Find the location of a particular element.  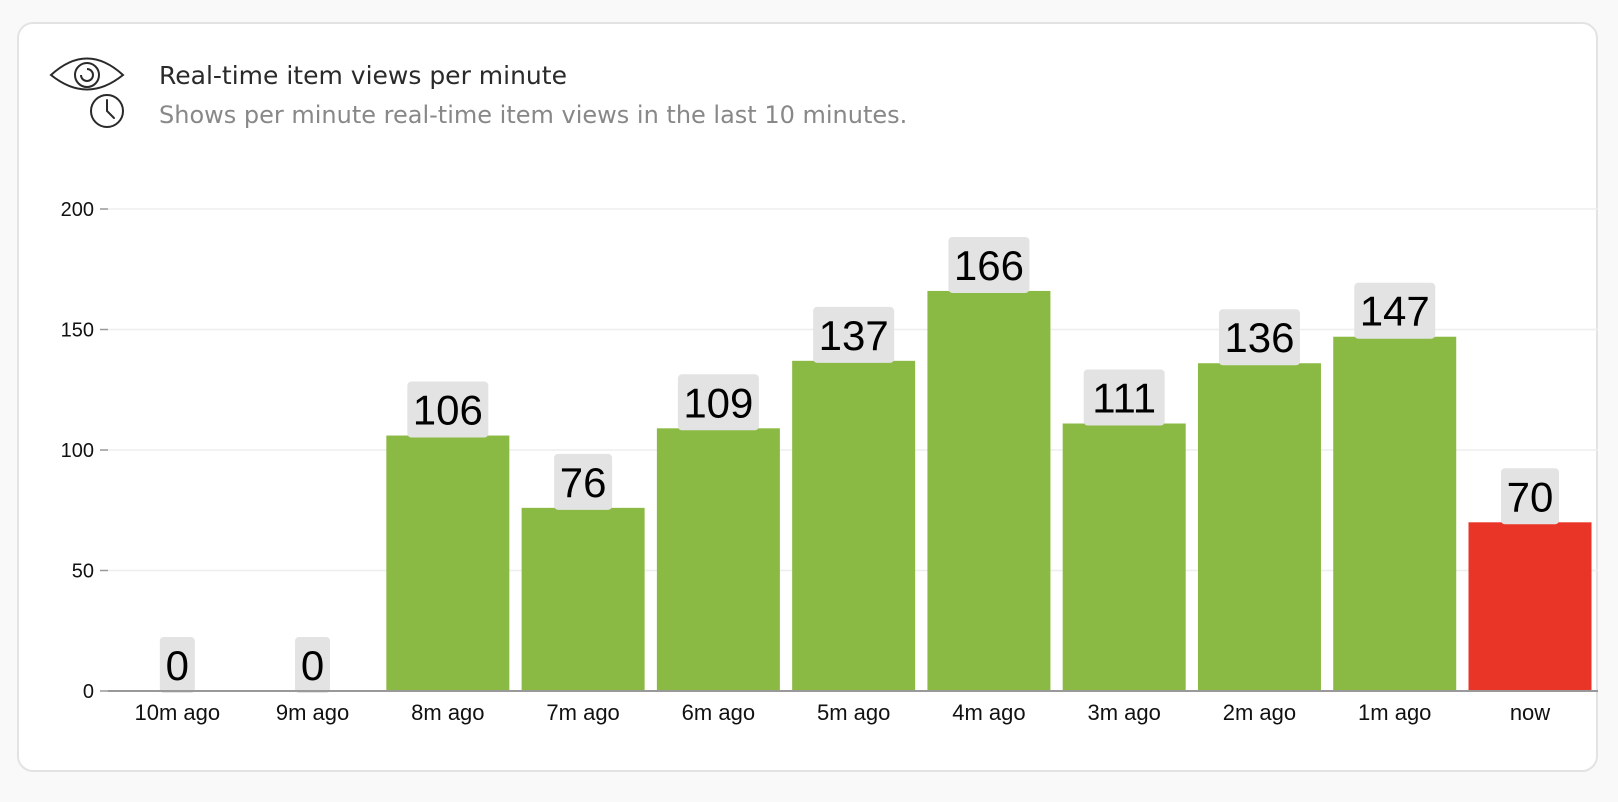

eye-clock-icon is located at coordinates (87, 92).